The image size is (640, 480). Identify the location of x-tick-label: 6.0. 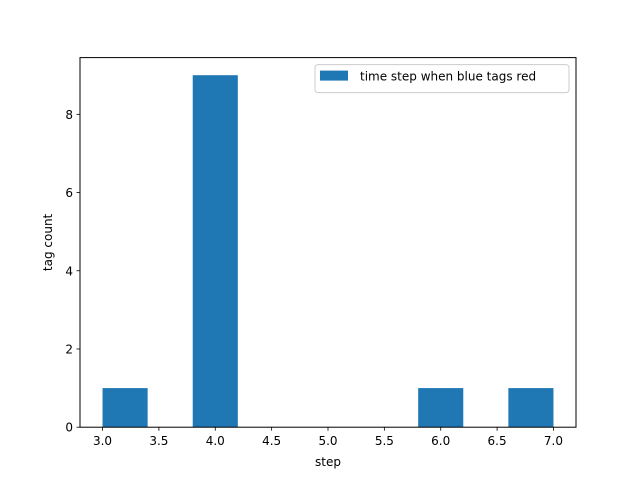
(440, 441).